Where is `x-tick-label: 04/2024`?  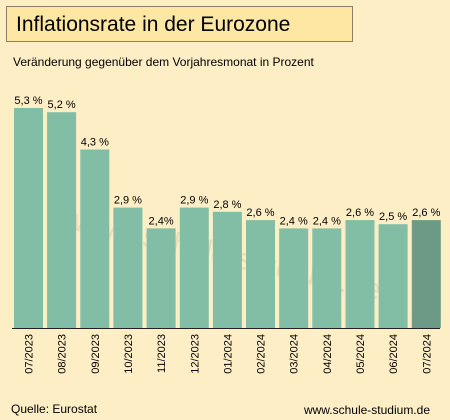
x-tick-label: 04/2024 is located at coordinates (328, 354).